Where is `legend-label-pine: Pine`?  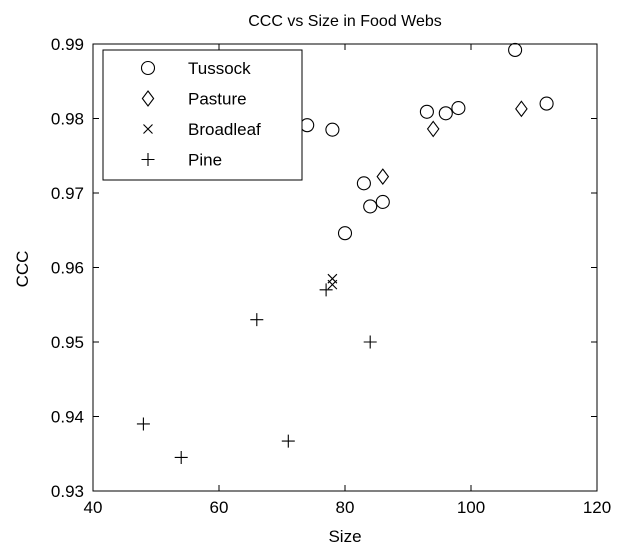
legend-label-pine: Pine is located at coordinates (205, 160).